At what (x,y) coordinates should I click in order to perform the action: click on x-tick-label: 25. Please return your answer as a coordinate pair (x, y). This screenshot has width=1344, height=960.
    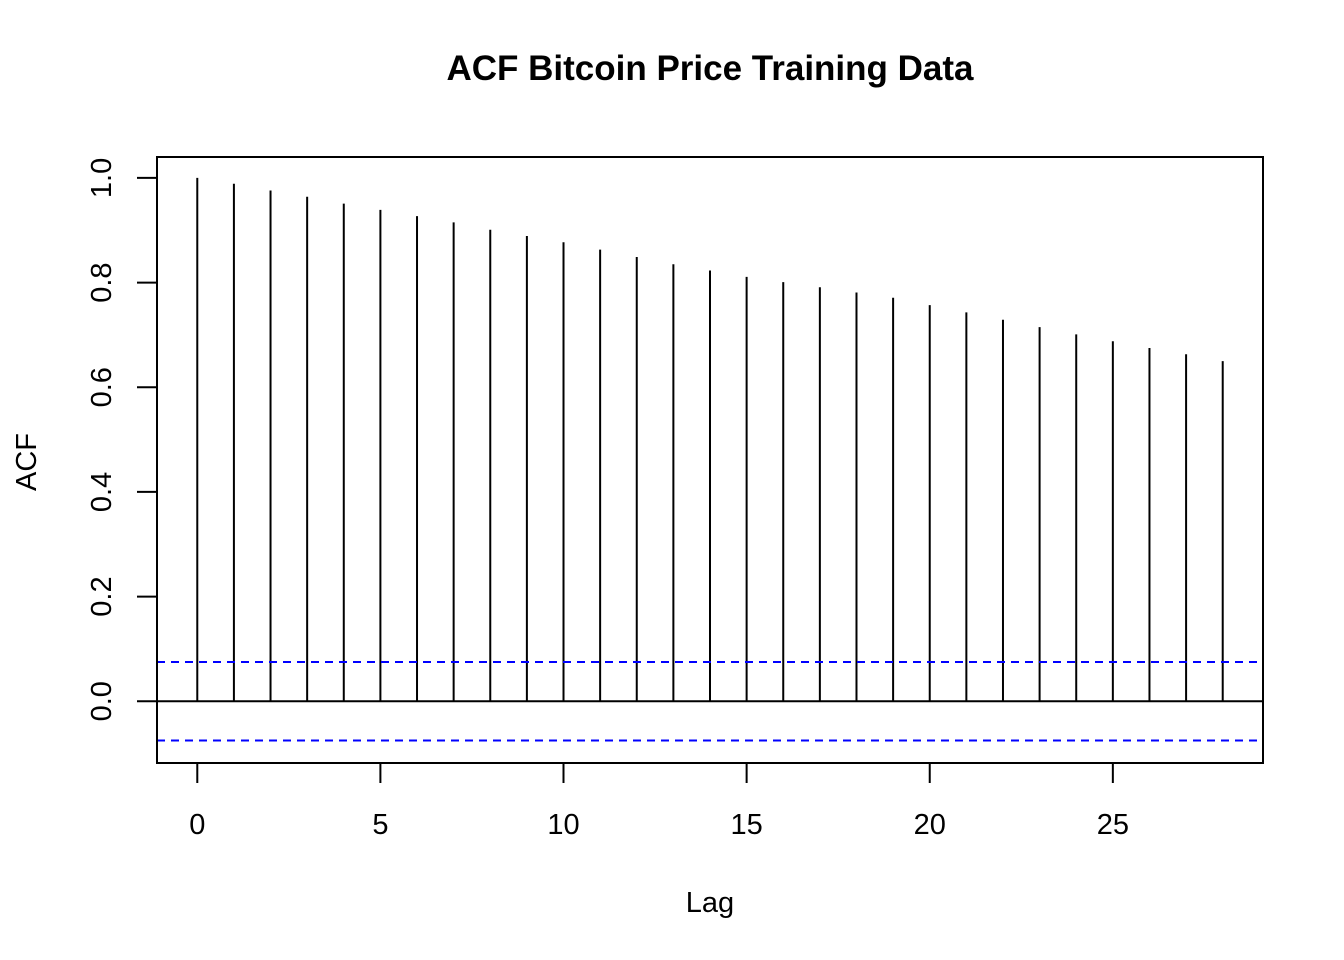
    Looking at the image, I should click on (1113, 825).